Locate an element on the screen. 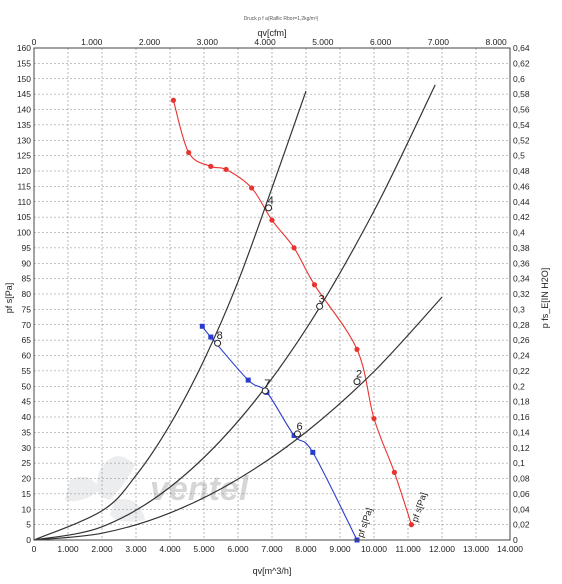  operating-point-label: 3 is located at coordinates (322, 299).